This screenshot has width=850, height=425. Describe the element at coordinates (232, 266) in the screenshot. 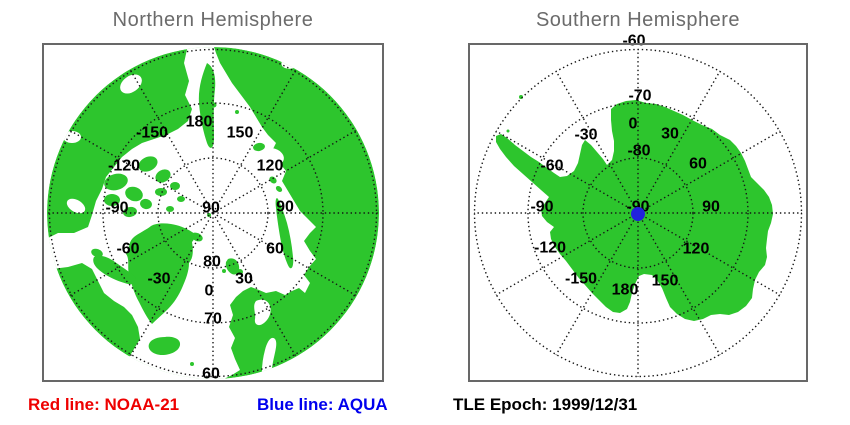

I see `svalbard` at that location.